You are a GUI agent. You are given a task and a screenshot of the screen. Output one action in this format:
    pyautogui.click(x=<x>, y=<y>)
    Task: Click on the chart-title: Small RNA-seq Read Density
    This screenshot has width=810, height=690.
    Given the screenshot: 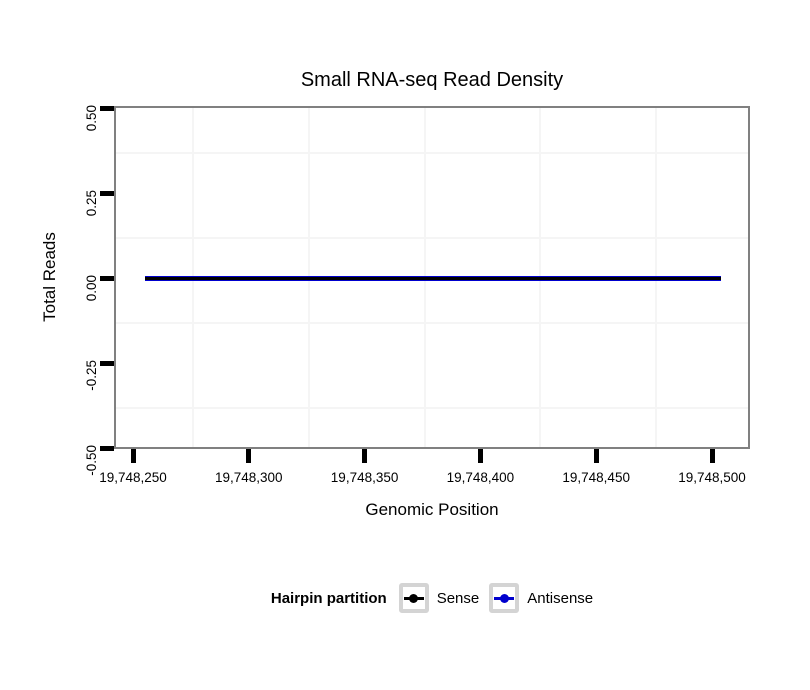 What is the action you would take?
    pyautogui.click(x=432, y=80)
    